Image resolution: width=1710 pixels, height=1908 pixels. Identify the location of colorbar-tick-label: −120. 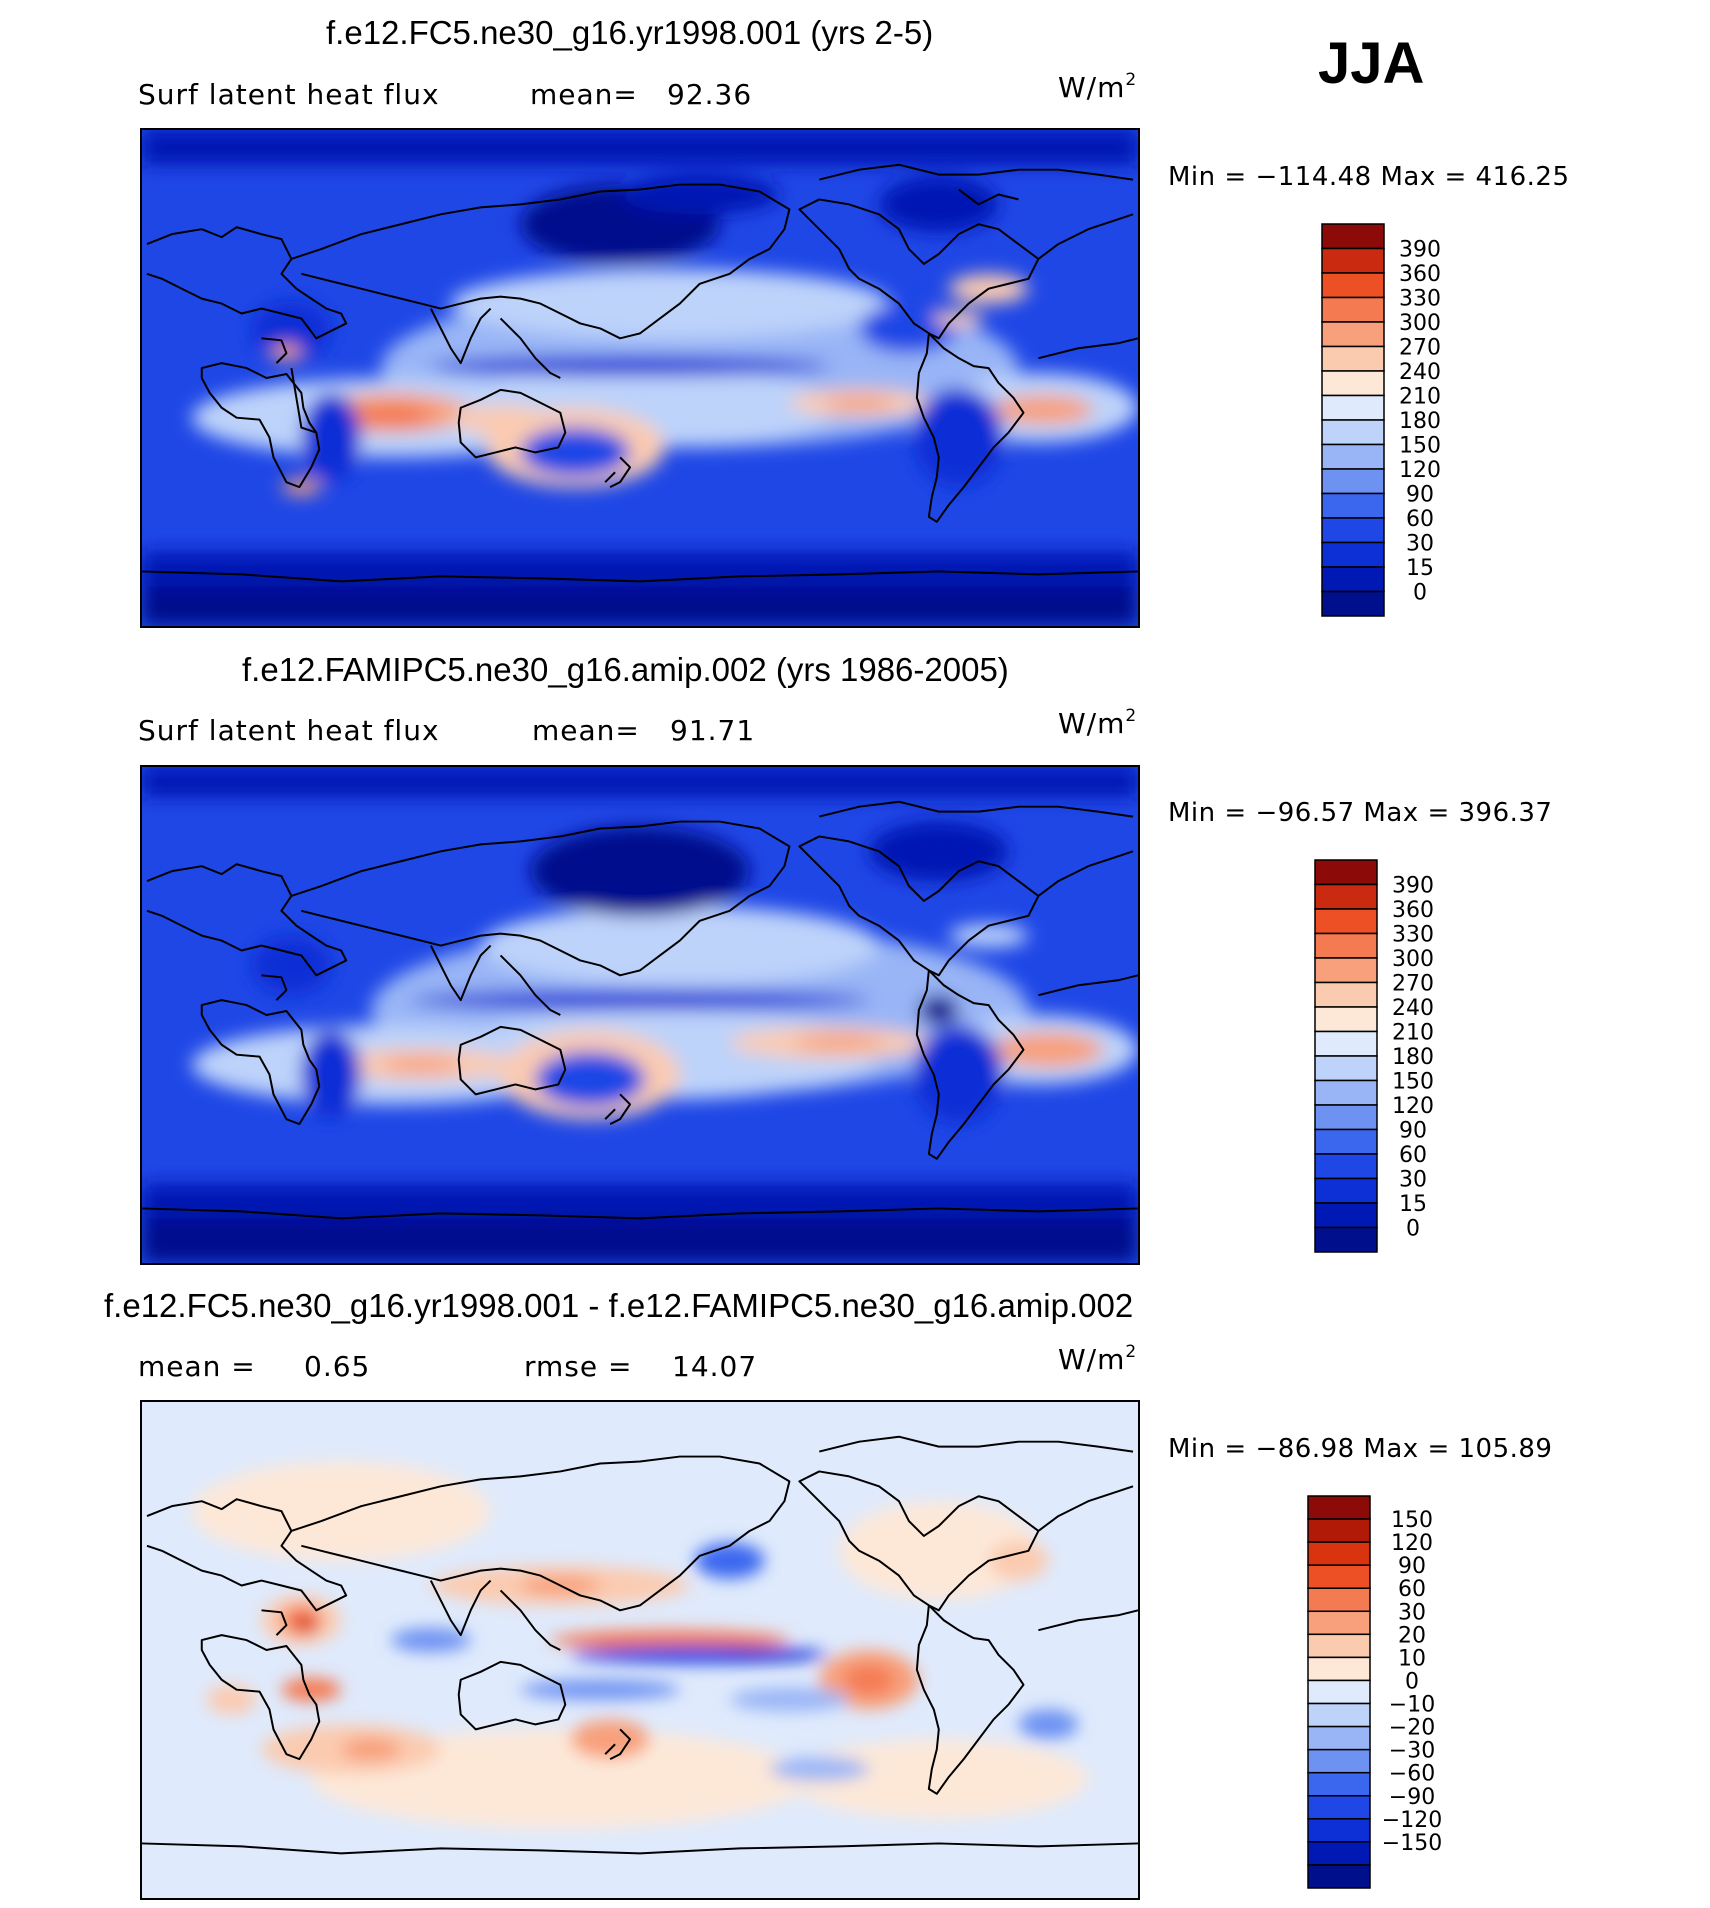
(1412, 1820).